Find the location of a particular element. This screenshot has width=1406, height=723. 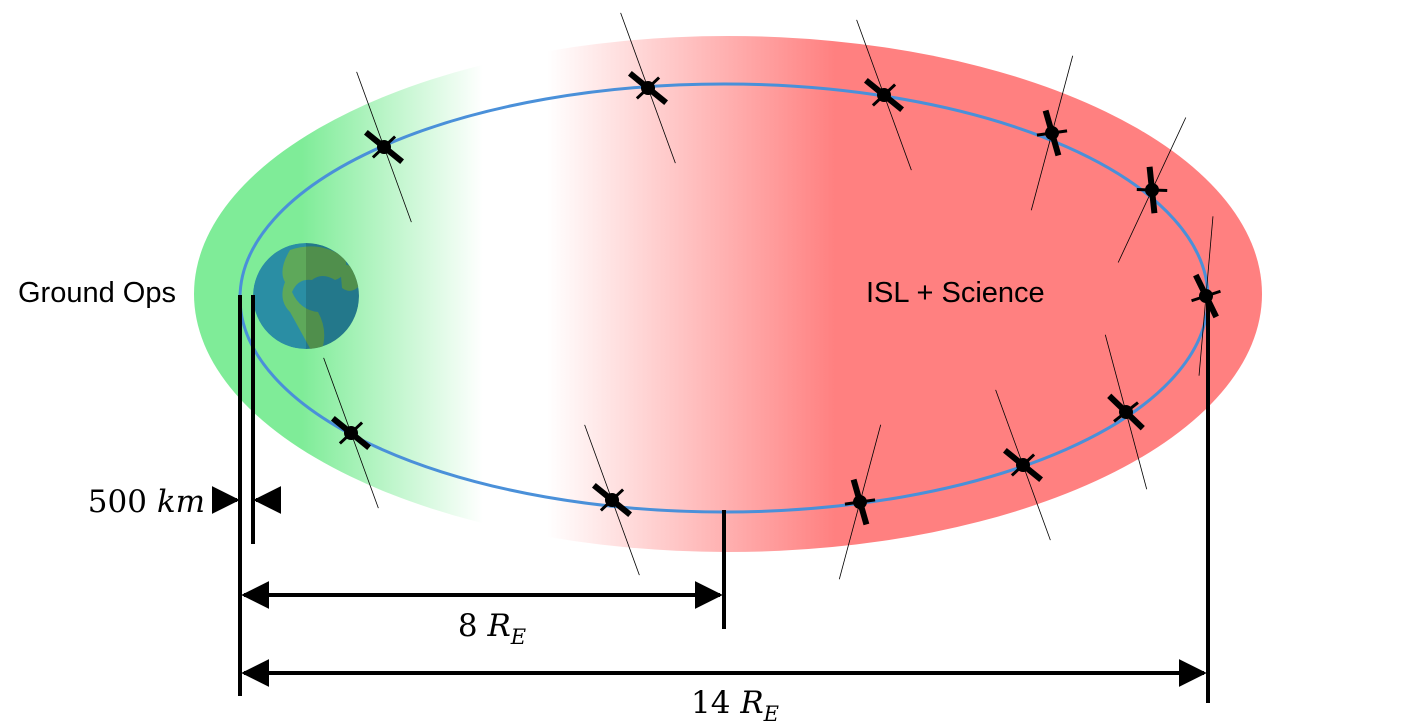

number: 8 is located at coordinates (468, 626).